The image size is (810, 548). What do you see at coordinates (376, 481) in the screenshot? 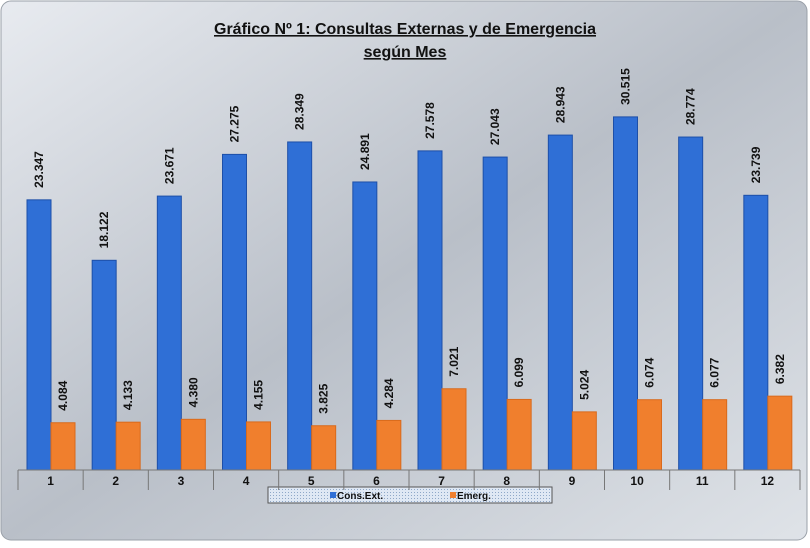
I see `x-tick-label: 6` at bounding box center [376, 481].